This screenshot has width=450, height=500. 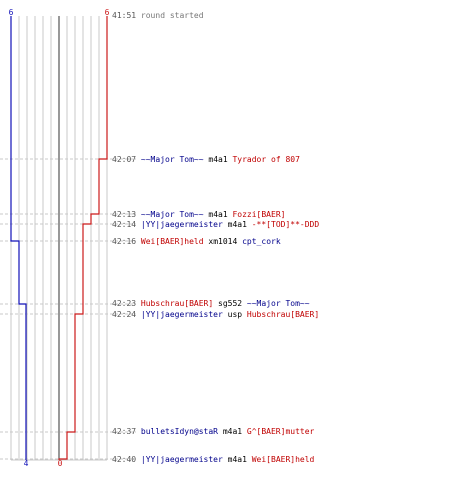 What do you see at coordinates (172, 241) in the screenshot?
I see `killer-name: Wei[BAER]held` at bounding box center [172, 241].